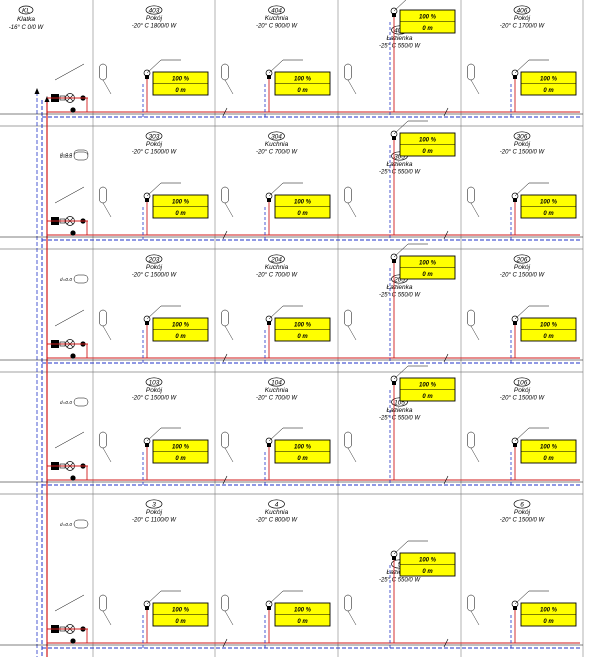 The height and width of the screenshot is (657, 593). I want to click on legend-block: KL Klatka -16° C 0/0 W, so click(27, 18).